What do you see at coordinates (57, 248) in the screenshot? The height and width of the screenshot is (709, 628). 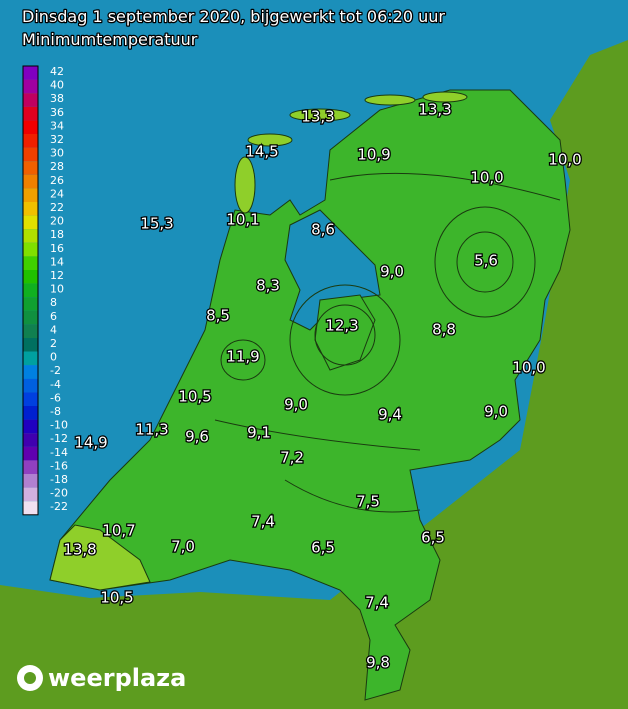 I see `legend-label: 16` at bounding box center [57, 248].